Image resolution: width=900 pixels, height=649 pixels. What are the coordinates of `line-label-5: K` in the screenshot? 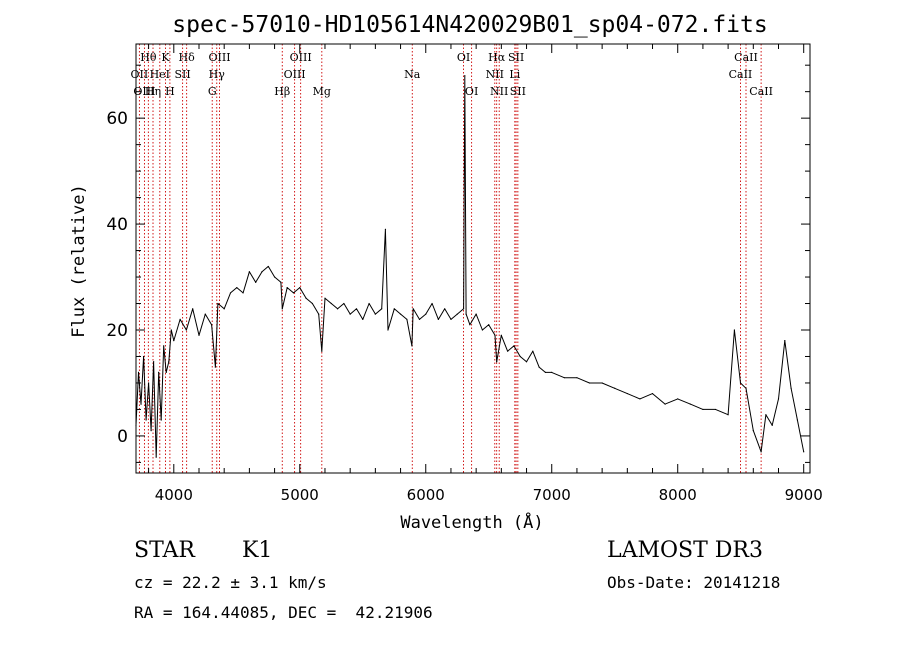 It's located at (165, 57).